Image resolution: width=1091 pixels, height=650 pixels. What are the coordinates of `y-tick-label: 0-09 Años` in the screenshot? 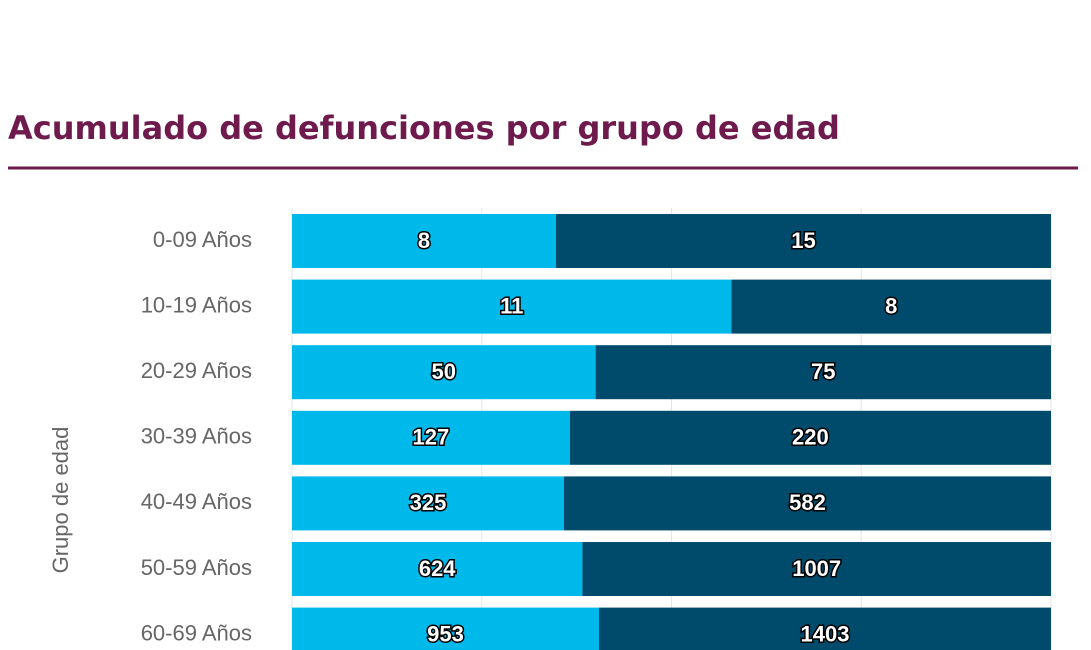 It's located at (202, 239).